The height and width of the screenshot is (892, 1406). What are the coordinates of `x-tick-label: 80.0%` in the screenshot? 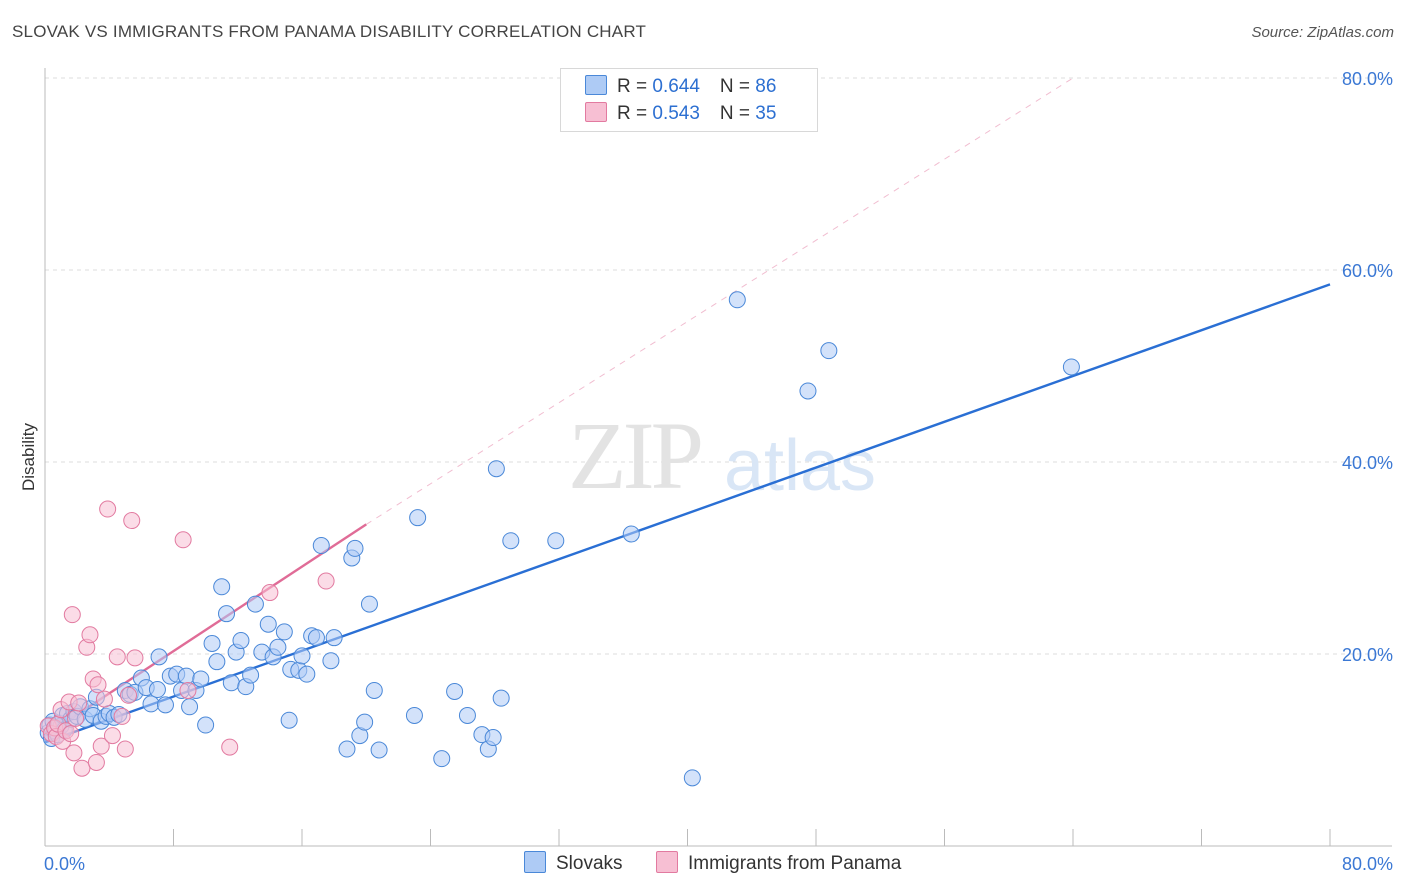 It's located at (1367, 864).